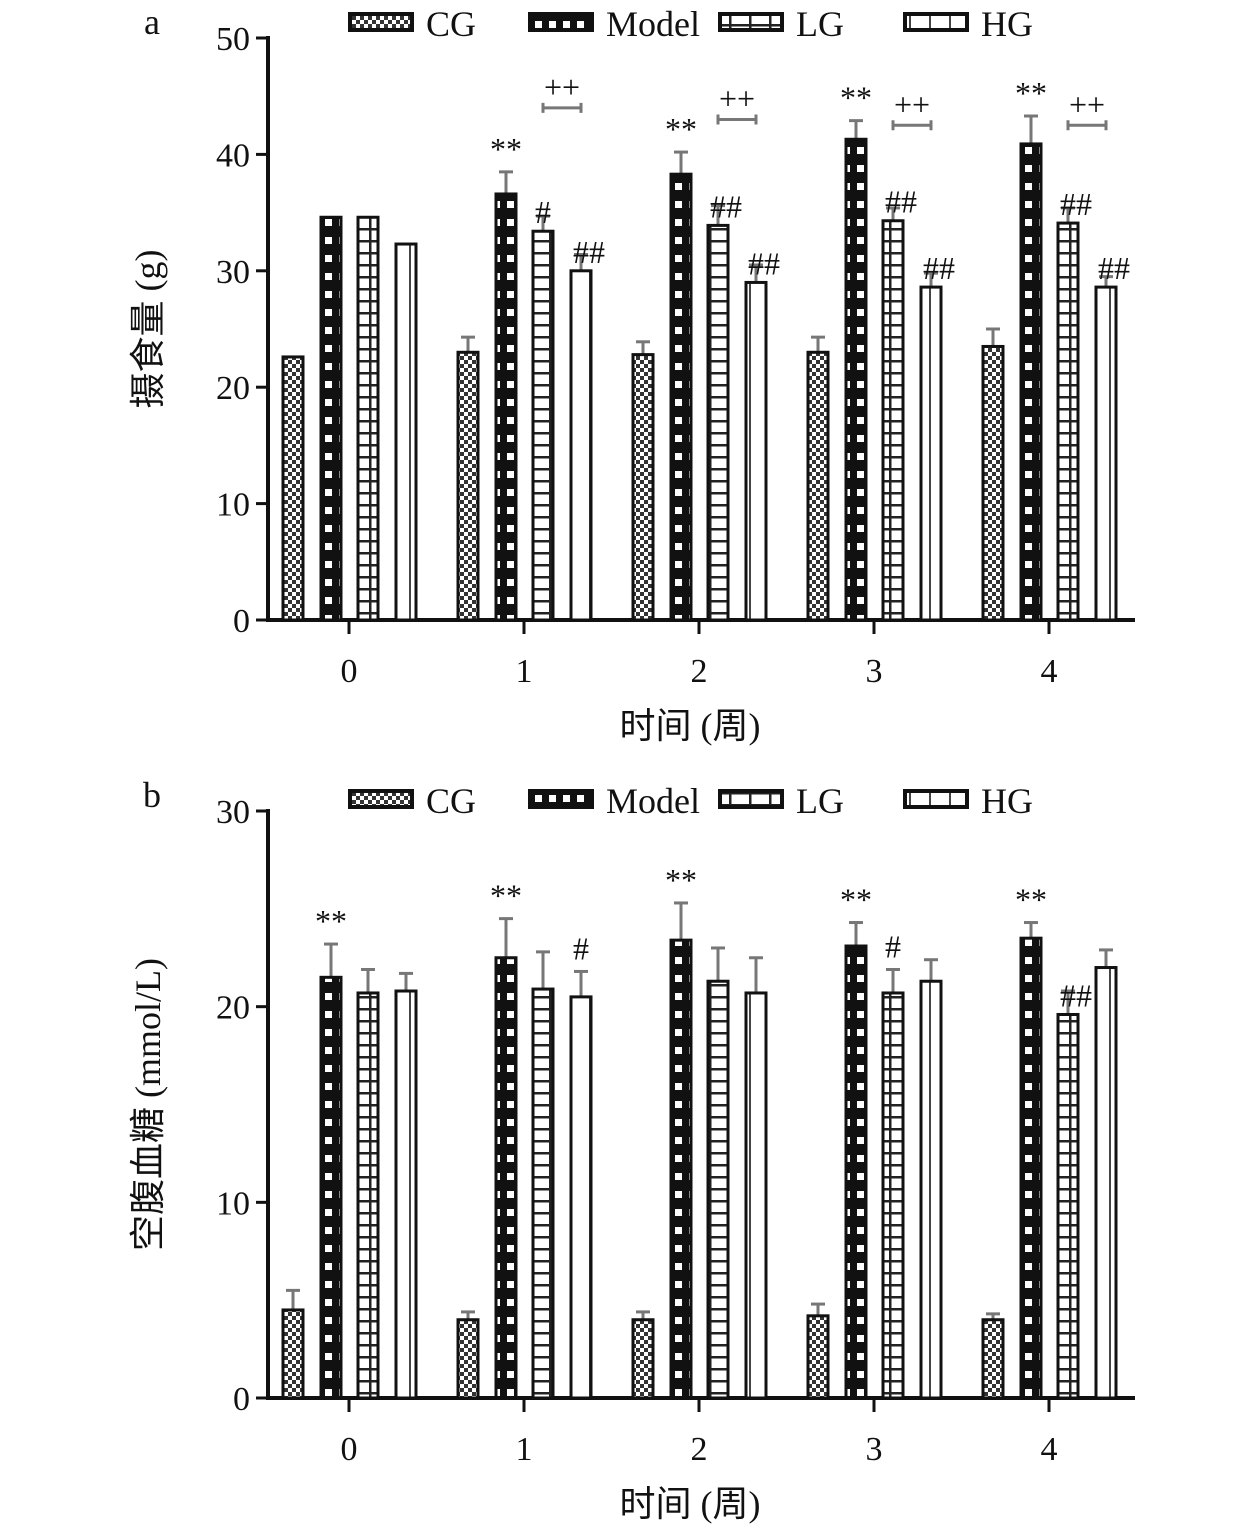 The width and height of the screenshot is (1260, 1530). I want to click on bar-lg-wk3, so click(893, 1195).